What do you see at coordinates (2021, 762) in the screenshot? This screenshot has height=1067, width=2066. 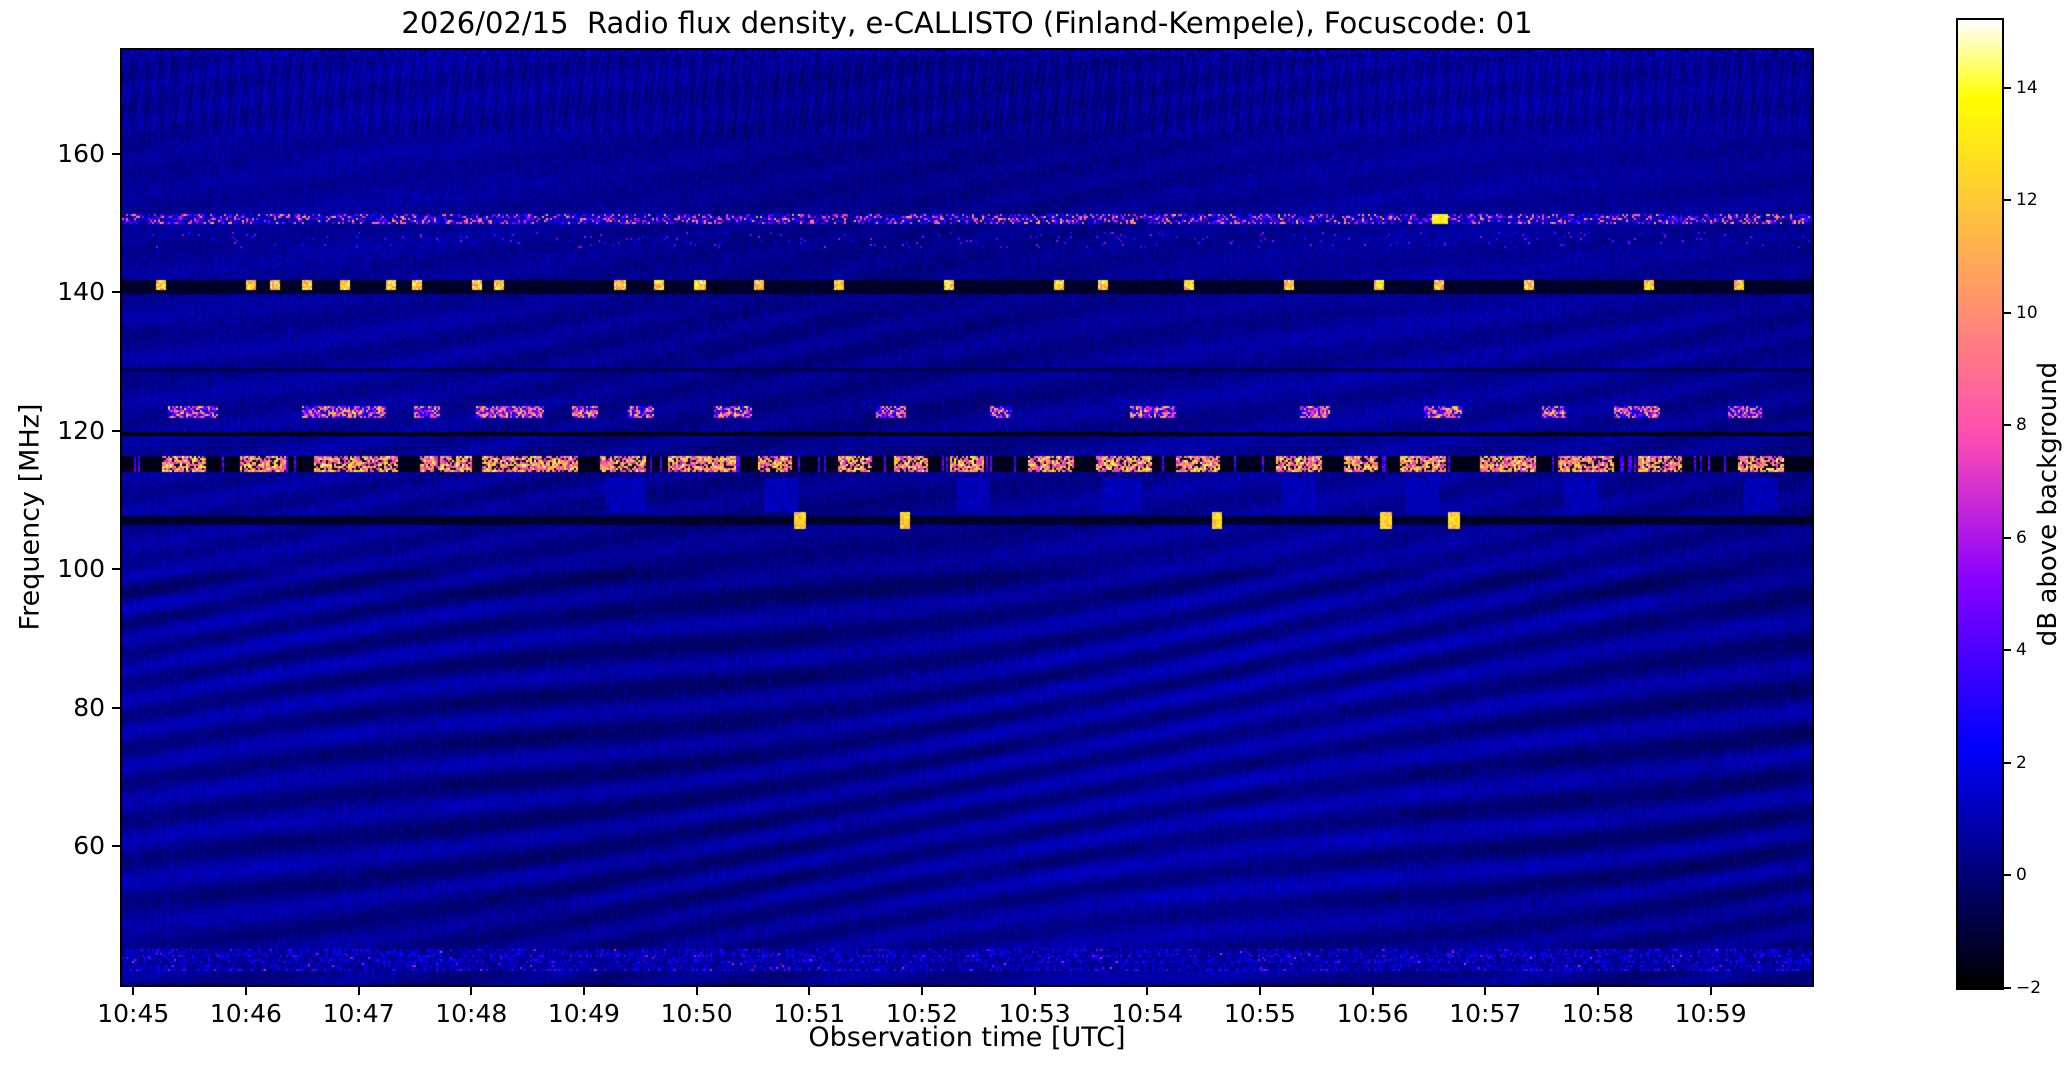 I see `colorbar-tick-label: 2` at bounding box center [2021, 762].